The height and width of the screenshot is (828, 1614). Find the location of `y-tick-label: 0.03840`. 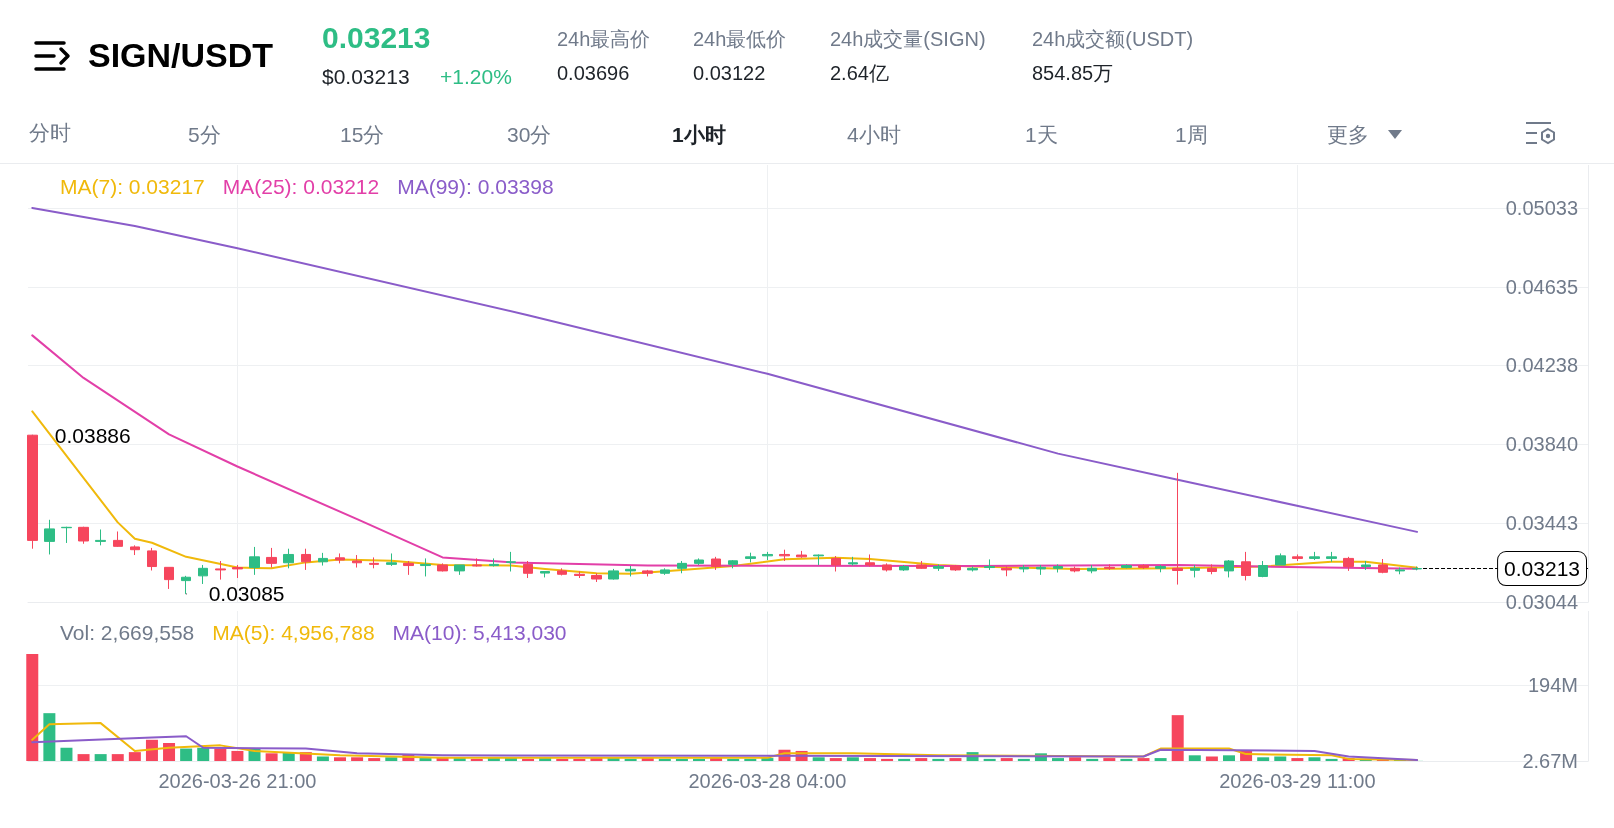

y-tick-label: 0.03840 is located at coordinates (1541, 444).